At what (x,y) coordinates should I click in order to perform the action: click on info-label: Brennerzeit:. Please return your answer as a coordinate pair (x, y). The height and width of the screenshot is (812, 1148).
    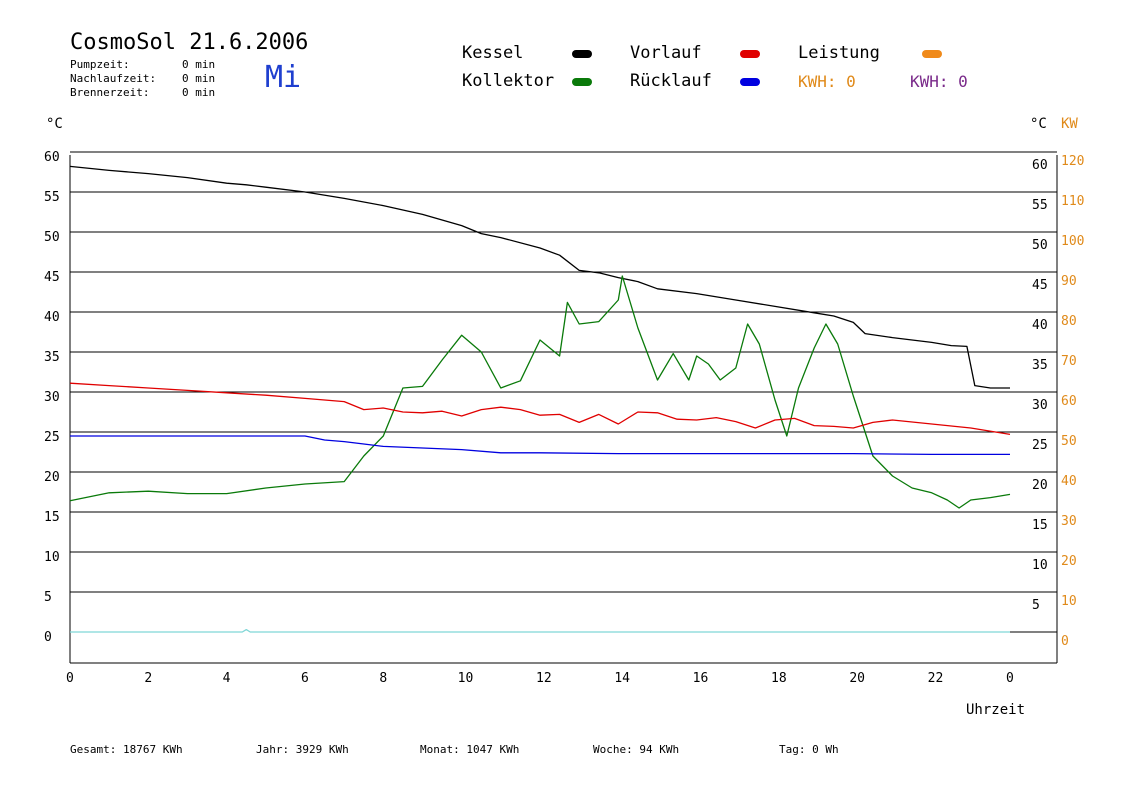
    Looking at the image, I should click on (110, 92).